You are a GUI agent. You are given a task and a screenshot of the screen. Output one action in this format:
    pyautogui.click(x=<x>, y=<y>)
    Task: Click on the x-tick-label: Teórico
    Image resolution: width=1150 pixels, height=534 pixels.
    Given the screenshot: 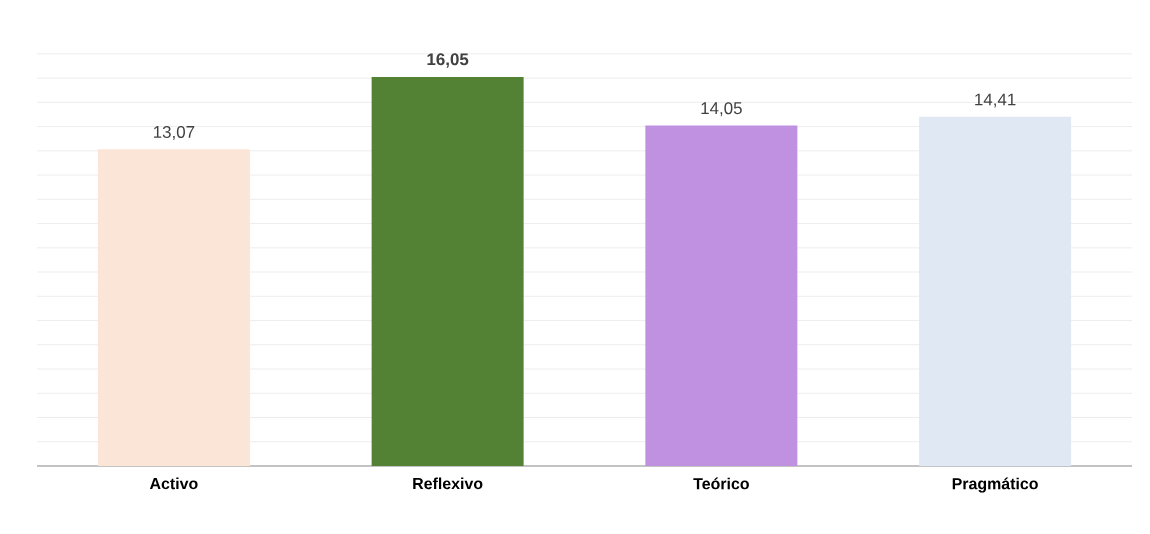 What is the action you would take?
    pyautogui.click(x=721, y=483)
    